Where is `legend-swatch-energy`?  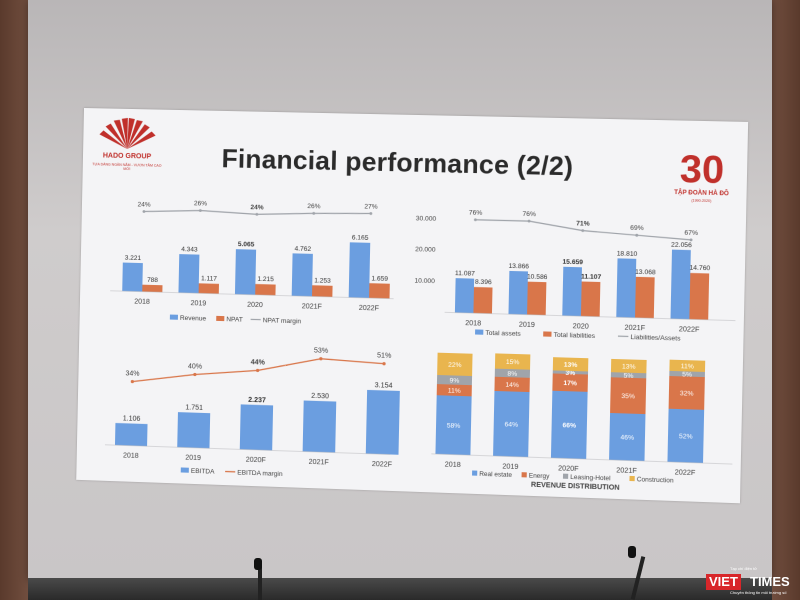 legend-swatch-energy is located at coordinates (524, 474).